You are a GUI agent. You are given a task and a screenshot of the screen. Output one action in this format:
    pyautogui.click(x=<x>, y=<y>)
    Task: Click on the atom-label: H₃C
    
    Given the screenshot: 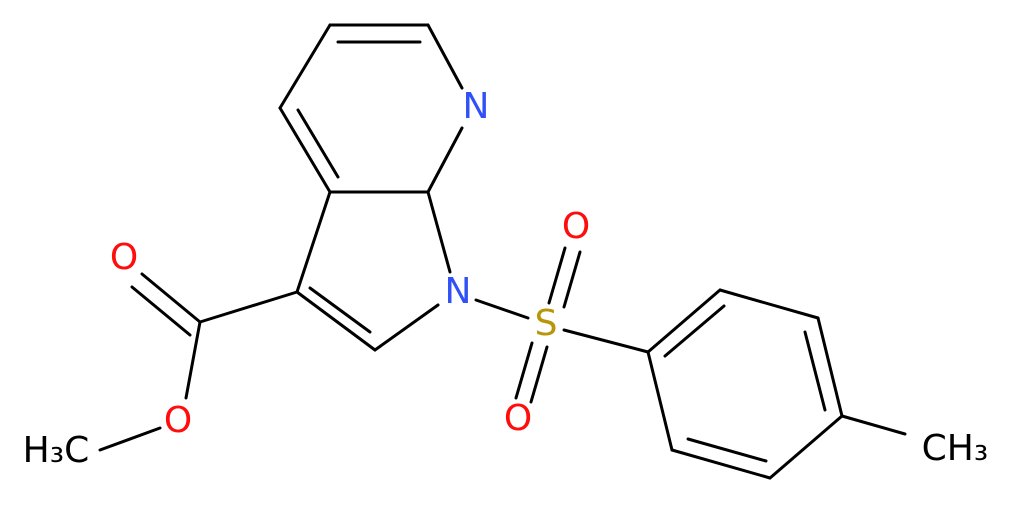 What is the action you would take?
    pyautogui.click(x=56, y=450)
    